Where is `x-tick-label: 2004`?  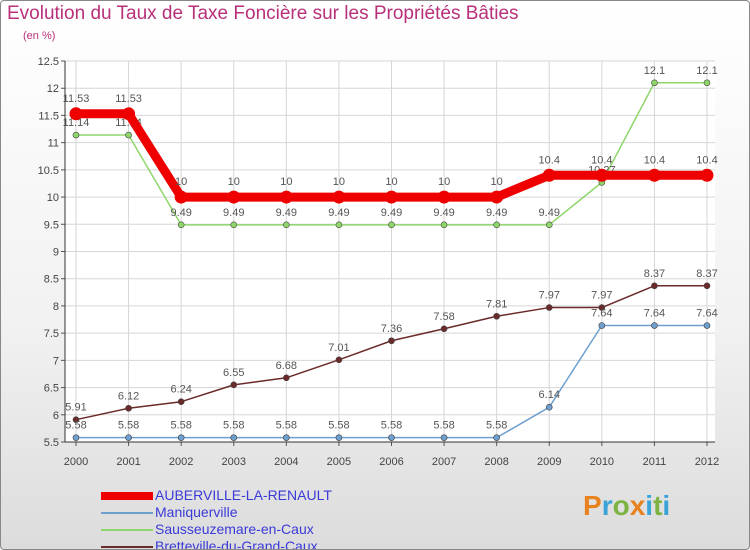
x-tick-label: 2004 is located at coordinates (286, 462).